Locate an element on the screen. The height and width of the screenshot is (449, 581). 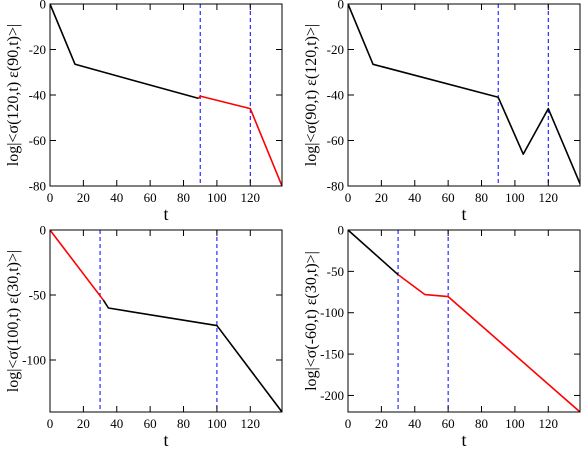
y-tick-label: -200 is located at coordinates (332, 395).